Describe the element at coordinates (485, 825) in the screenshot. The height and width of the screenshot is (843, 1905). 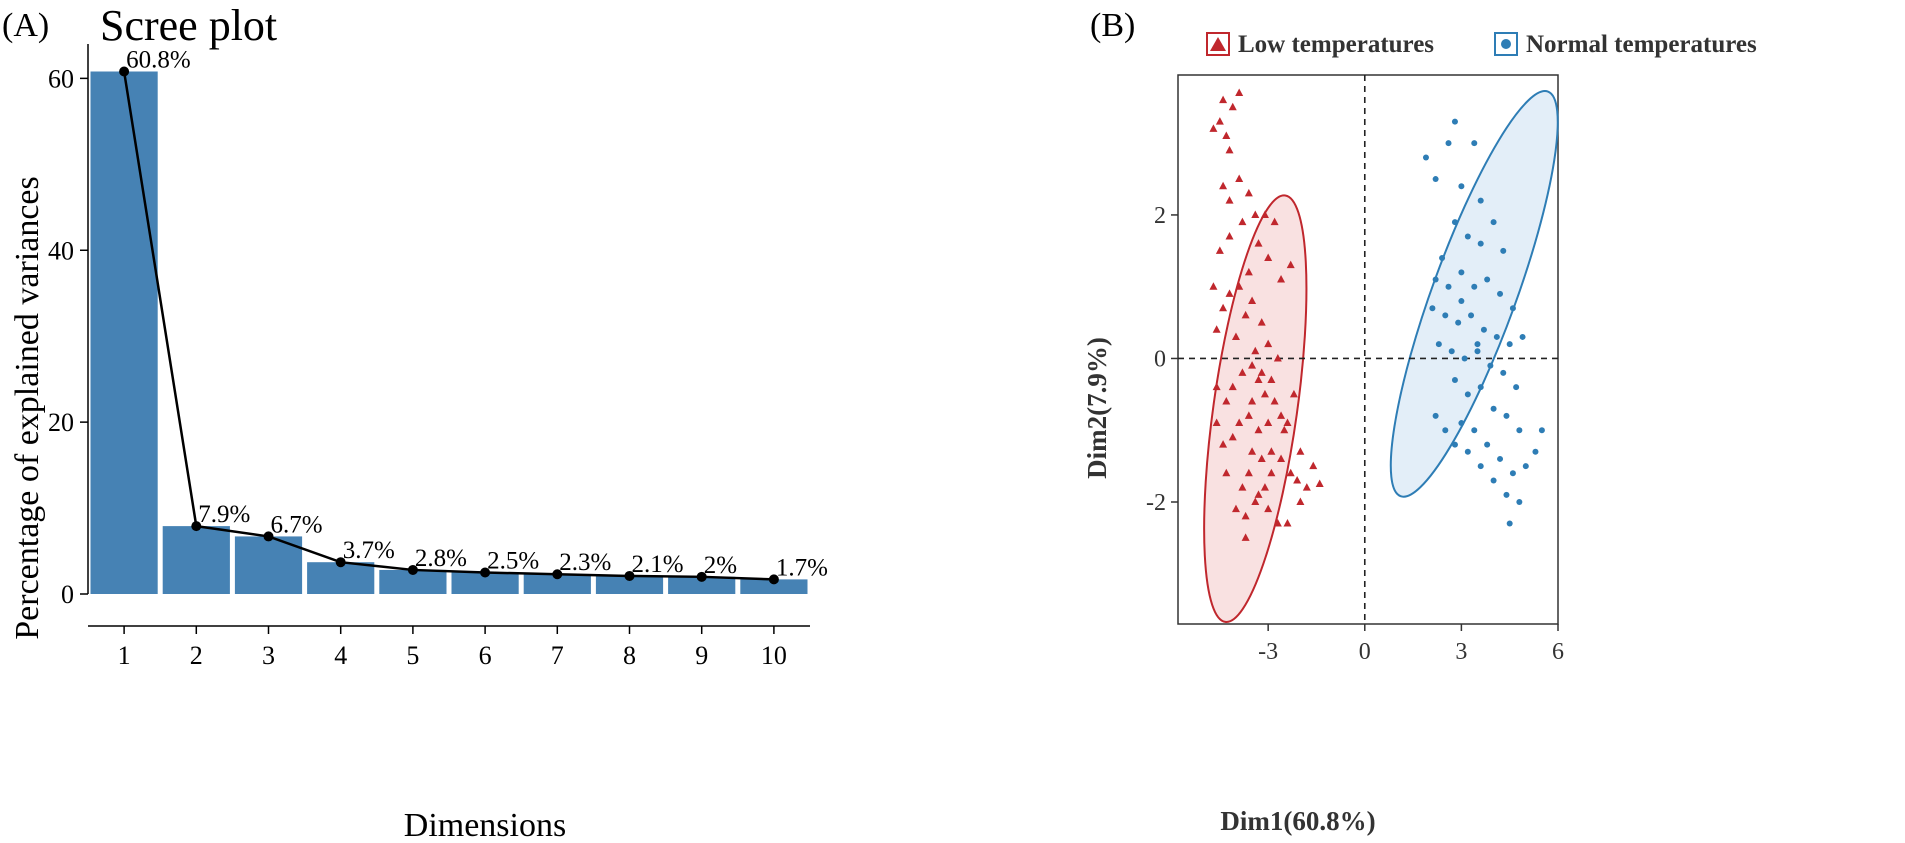
I see `x-axis-label-a: Dimensions` at that location.